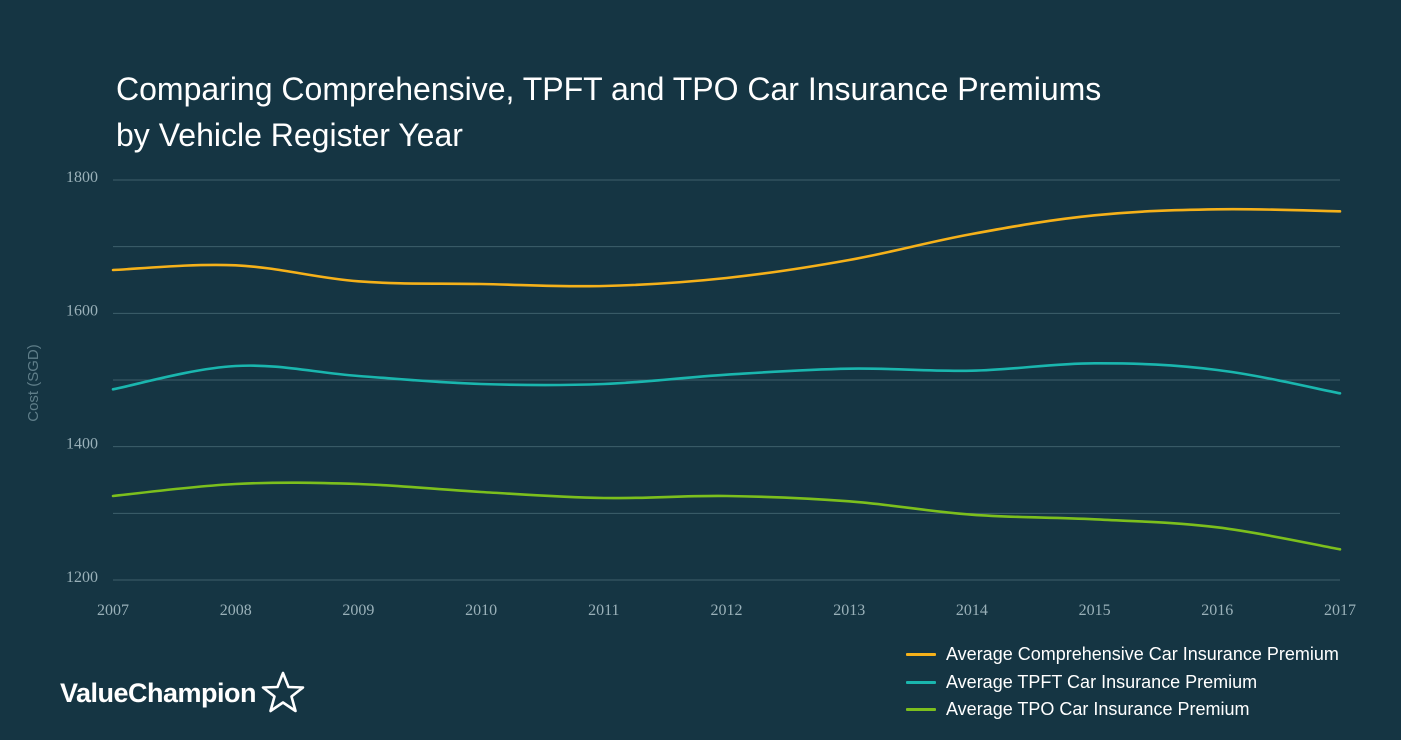 The height and width of the screenshot is (740, 1401). Describe the element at coordinates (358, 610) in the screenshot. I see `x-tick-label: 2009` at that location.